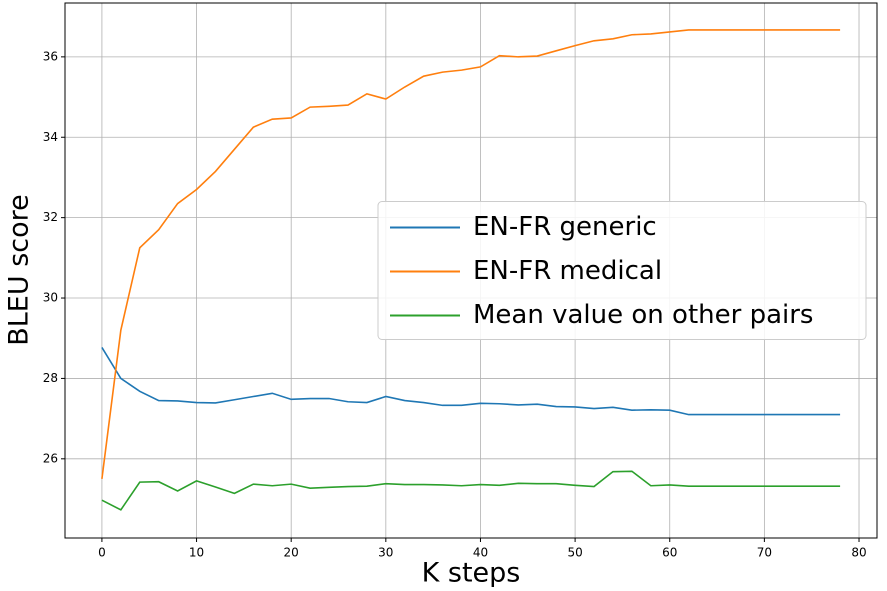 The height and width of the screenshot is (591, 887). I want to click on x-tick-label: 60, so click(669, 553).